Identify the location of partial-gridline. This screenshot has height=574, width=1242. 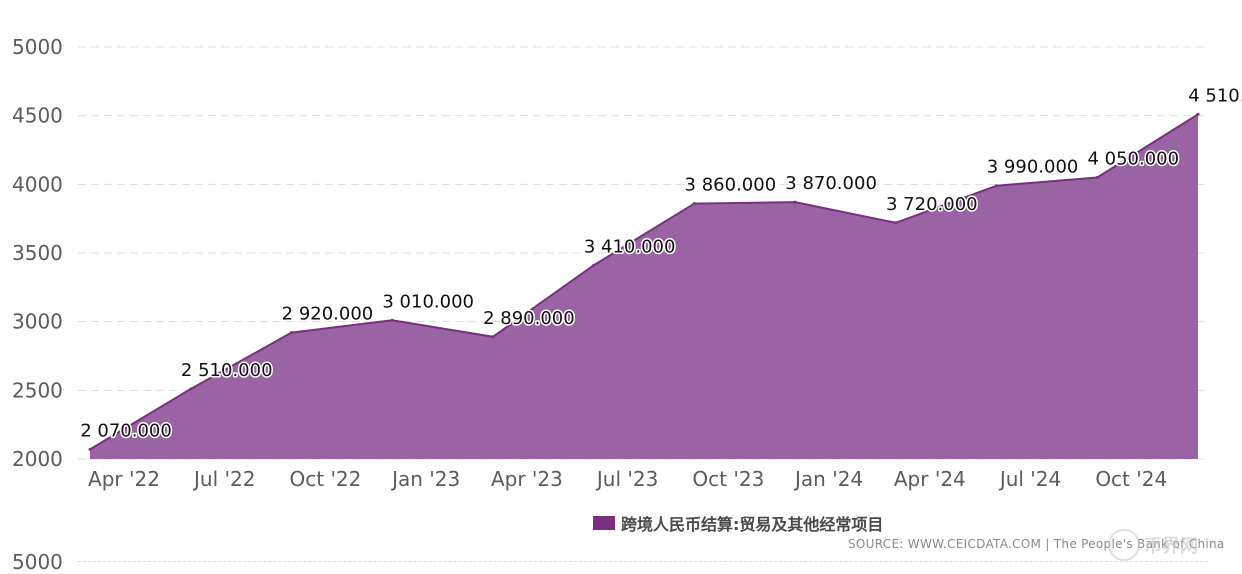
(643, 561).